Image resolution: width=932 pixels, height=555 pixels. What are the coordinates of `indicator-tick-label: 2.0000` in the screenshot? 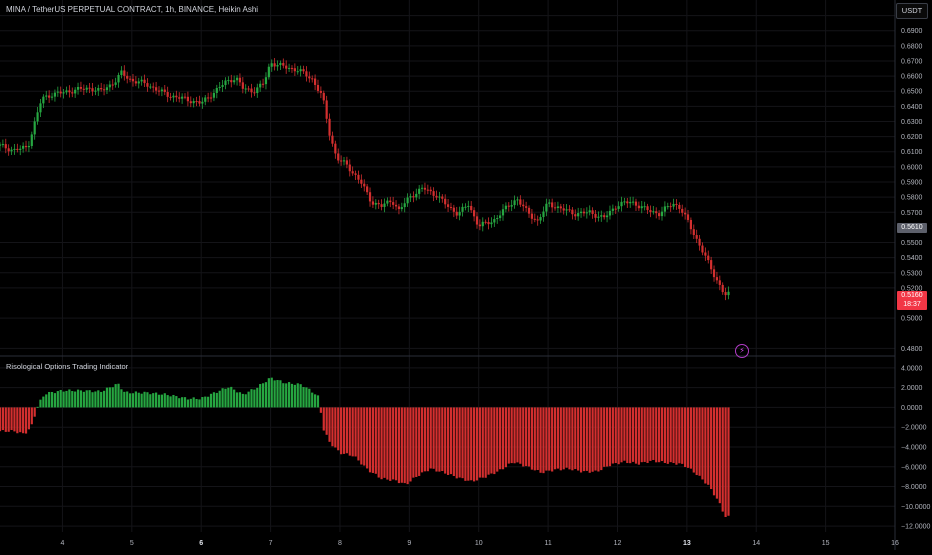 It's located at (912, 388).